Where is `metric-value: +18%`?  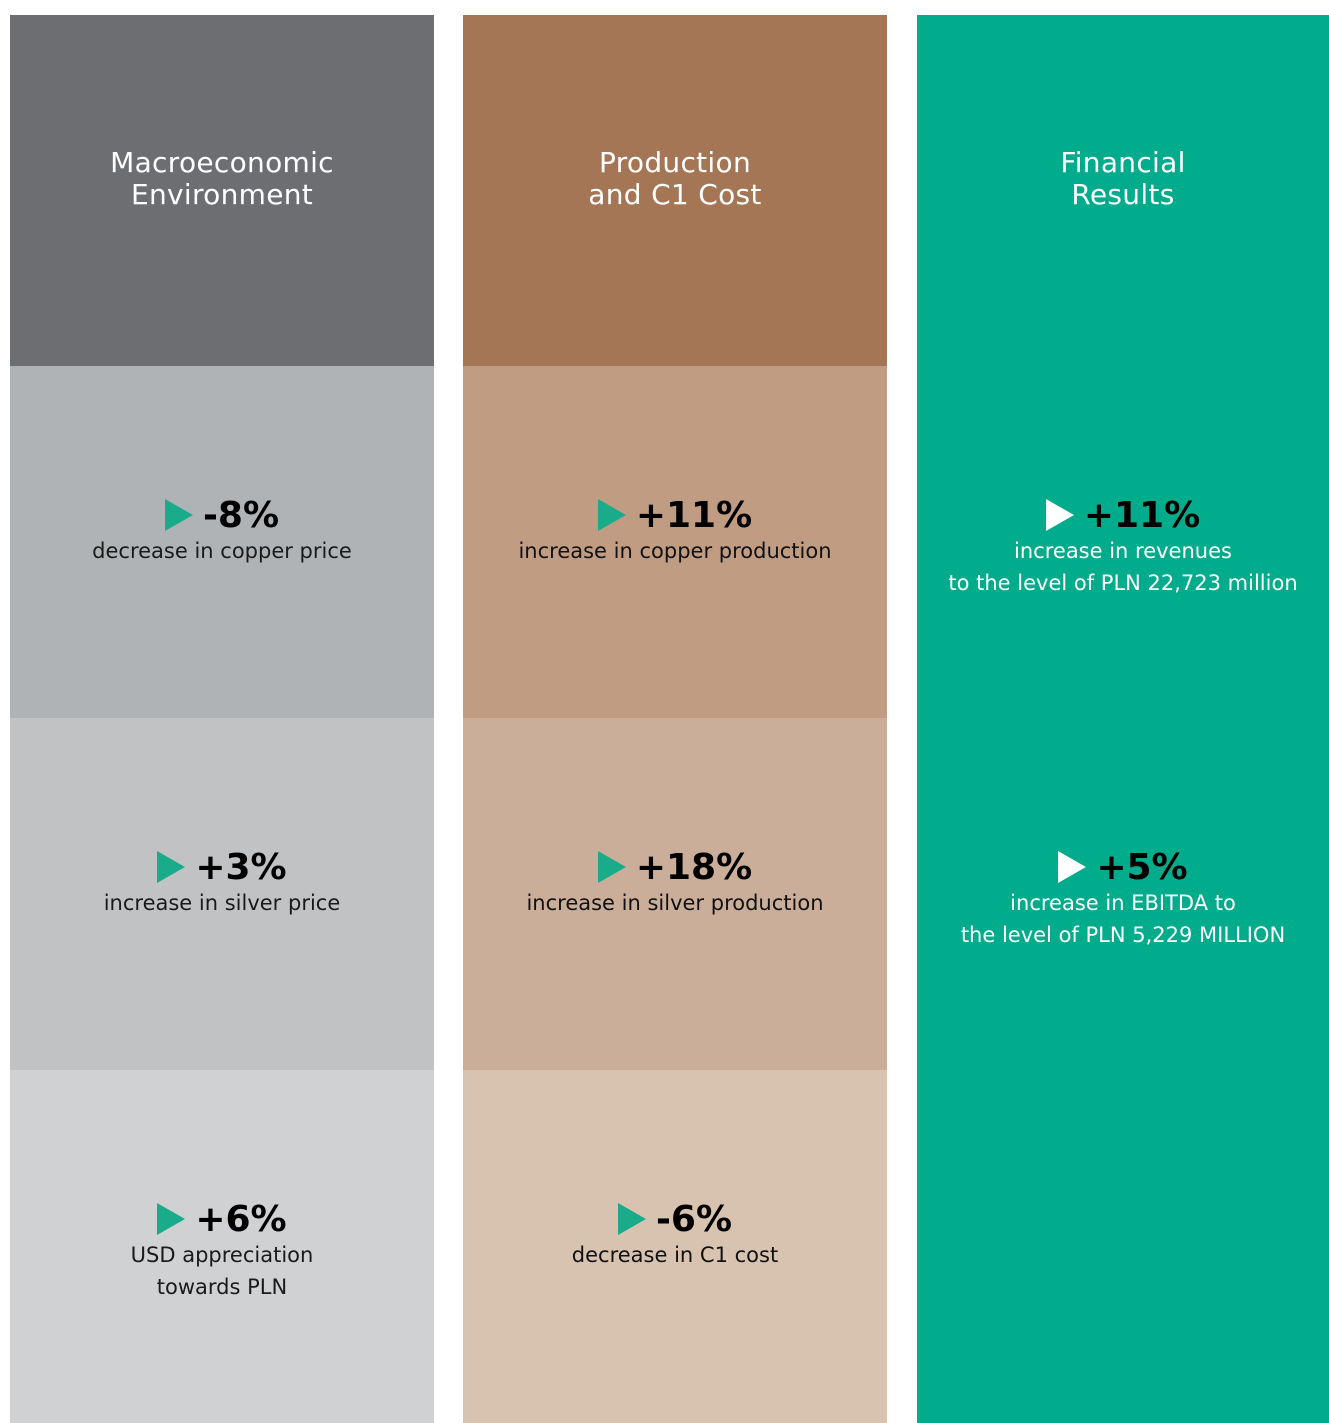
metric-value: +18% is located at coordinates (694, 867).